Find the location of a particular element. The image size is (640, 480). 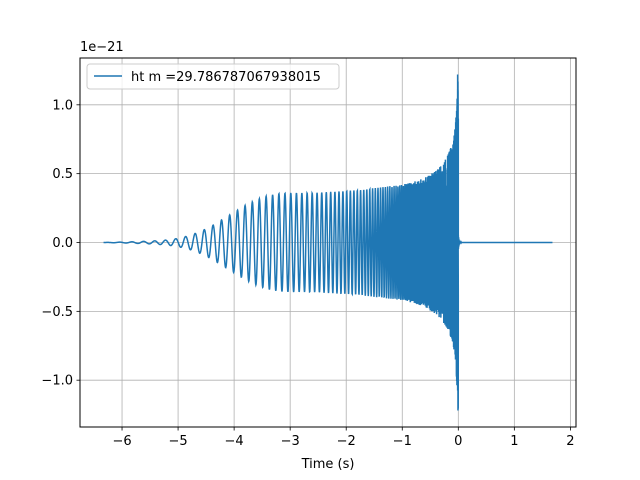

legend: ht m =29.786787067938015 is located at coordinates (213, 76).